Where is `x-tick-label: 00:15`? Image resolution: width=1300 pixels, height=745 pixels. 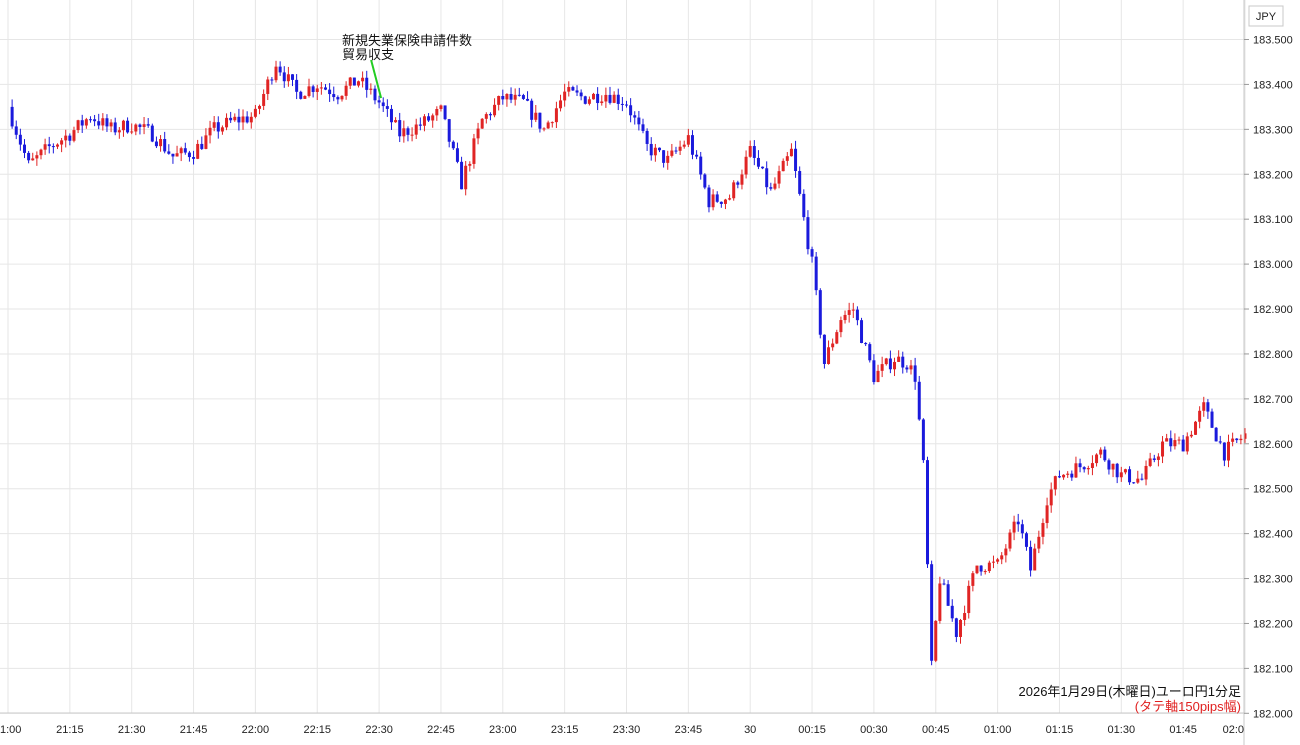 x-tick-label: 00:15 is located at coordinates (812, 730).